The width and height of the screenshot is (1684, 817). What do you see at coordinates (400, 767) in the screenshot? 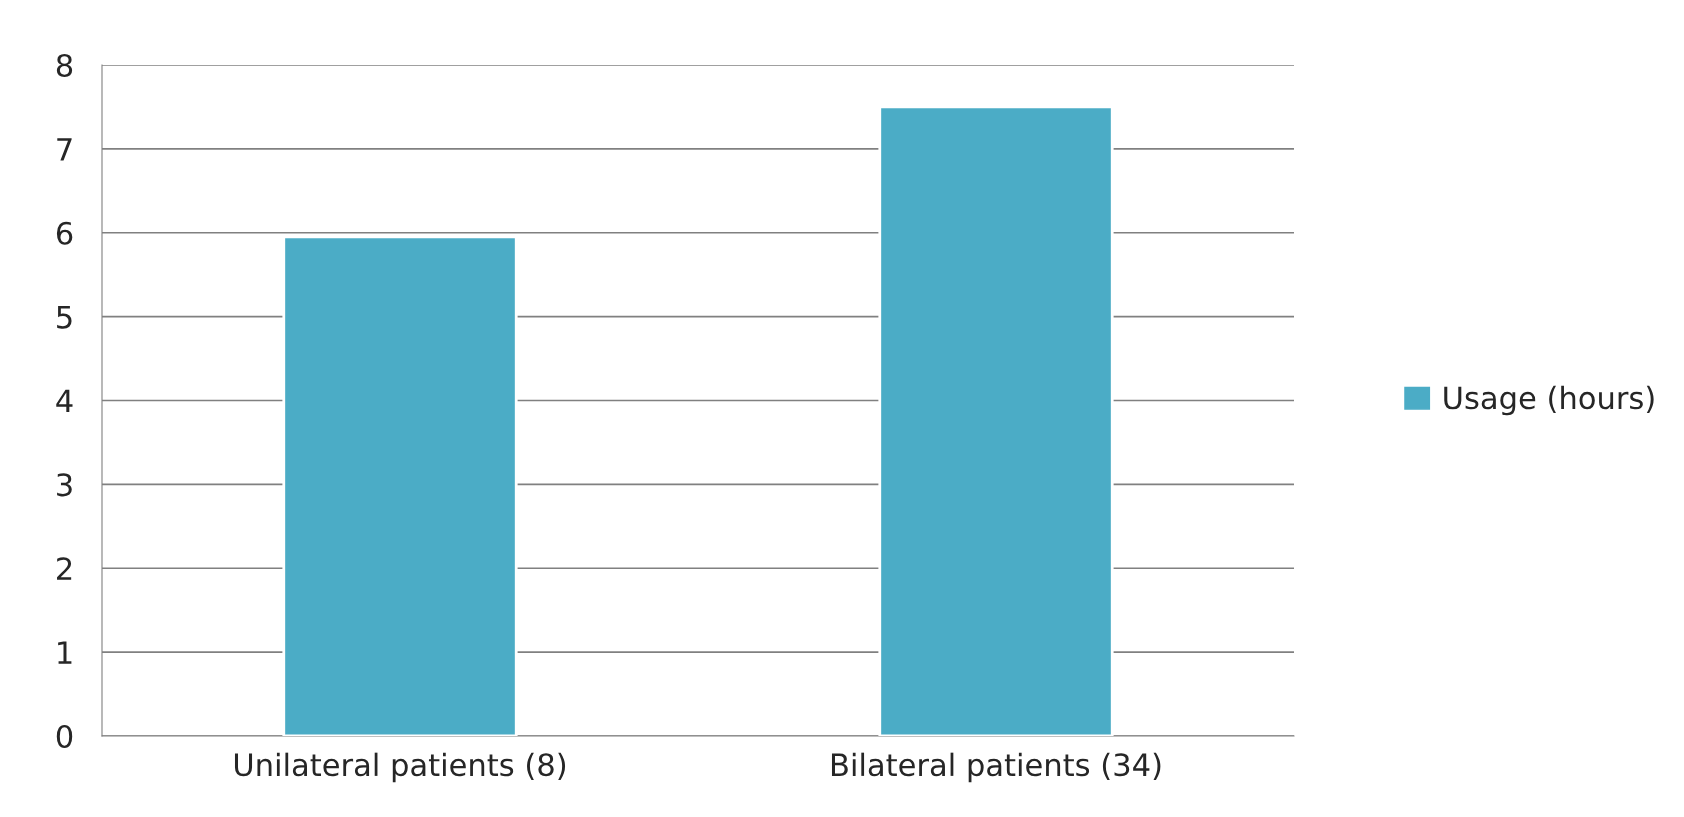
I see `x-tick-label: Unilateral patients (8)` at bounding box center [400, 767].